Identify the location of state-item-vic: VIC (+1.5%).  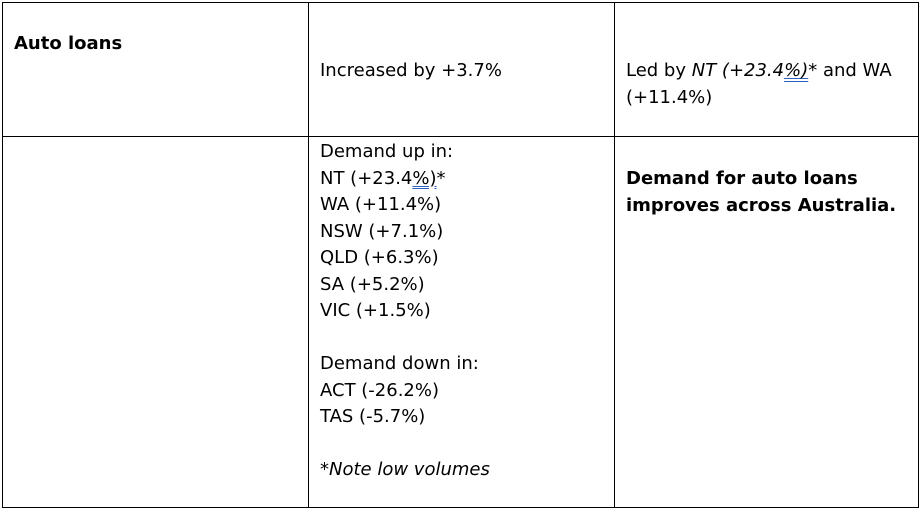
(375, 310).